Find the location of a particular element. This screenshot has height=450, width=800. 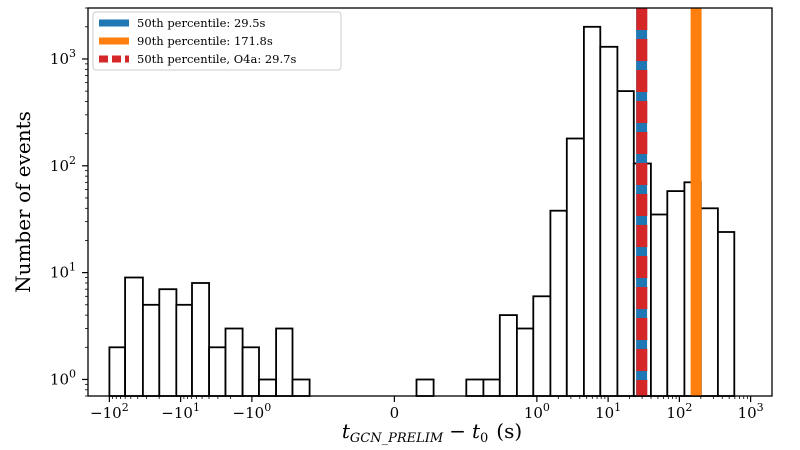

x-tick-label: 10² is located at coordinates (679, 411).